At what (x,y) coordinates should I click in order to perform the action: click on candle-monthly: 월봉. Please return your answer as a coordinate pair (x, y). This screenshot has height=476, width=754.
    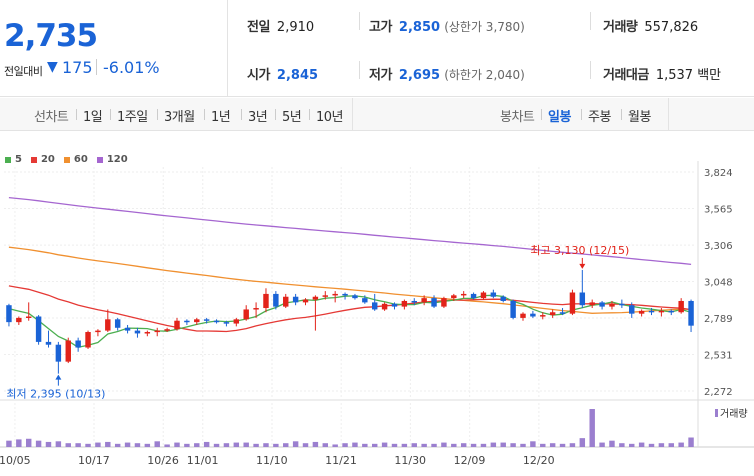
    Looking at the image, I should click on (639, 117).